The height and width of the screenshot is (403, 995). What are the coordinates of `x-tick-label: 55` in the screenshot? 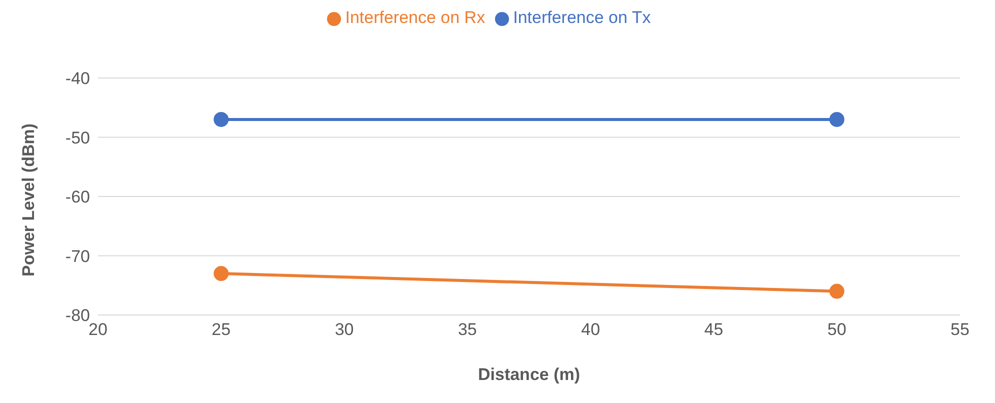 It's located at (960, 330).